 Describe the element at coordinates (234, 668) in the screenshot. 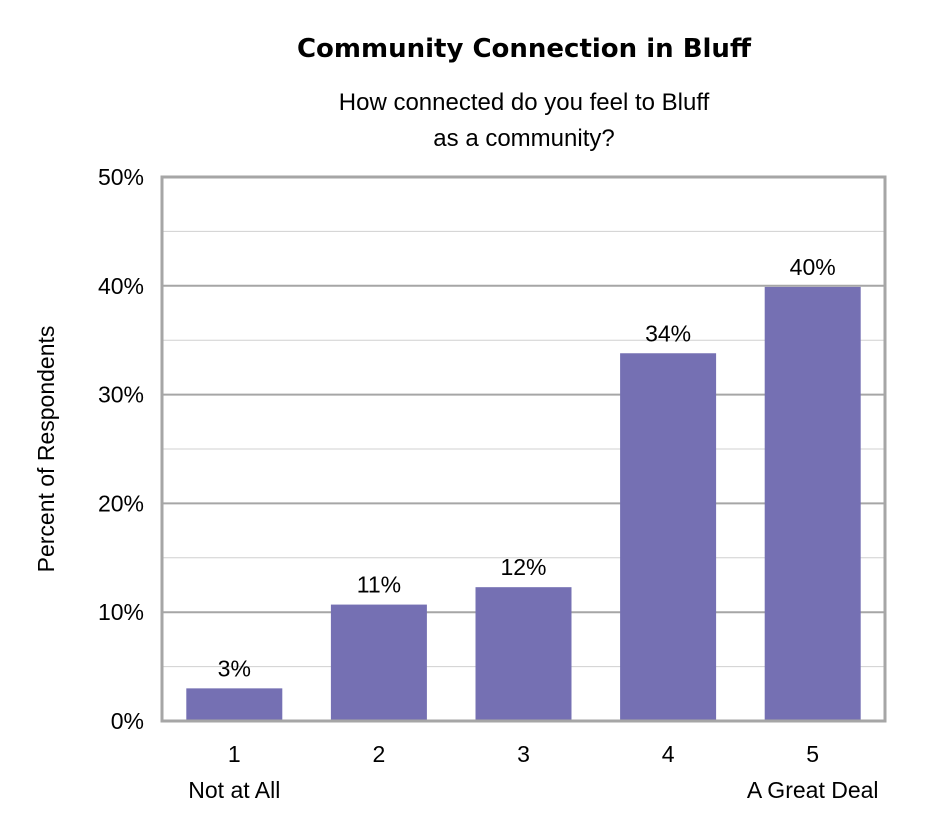

I see `data-label: 3%` at that location.